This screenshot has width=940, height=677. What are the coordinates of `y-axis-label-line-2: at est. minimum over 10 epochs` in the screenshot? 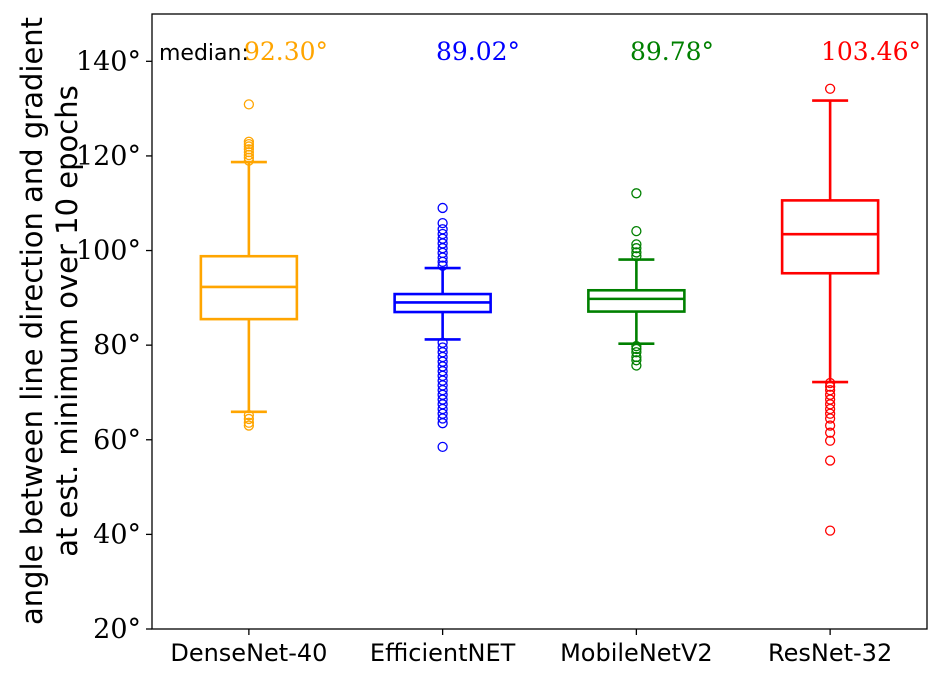 It's located at (67, 320).